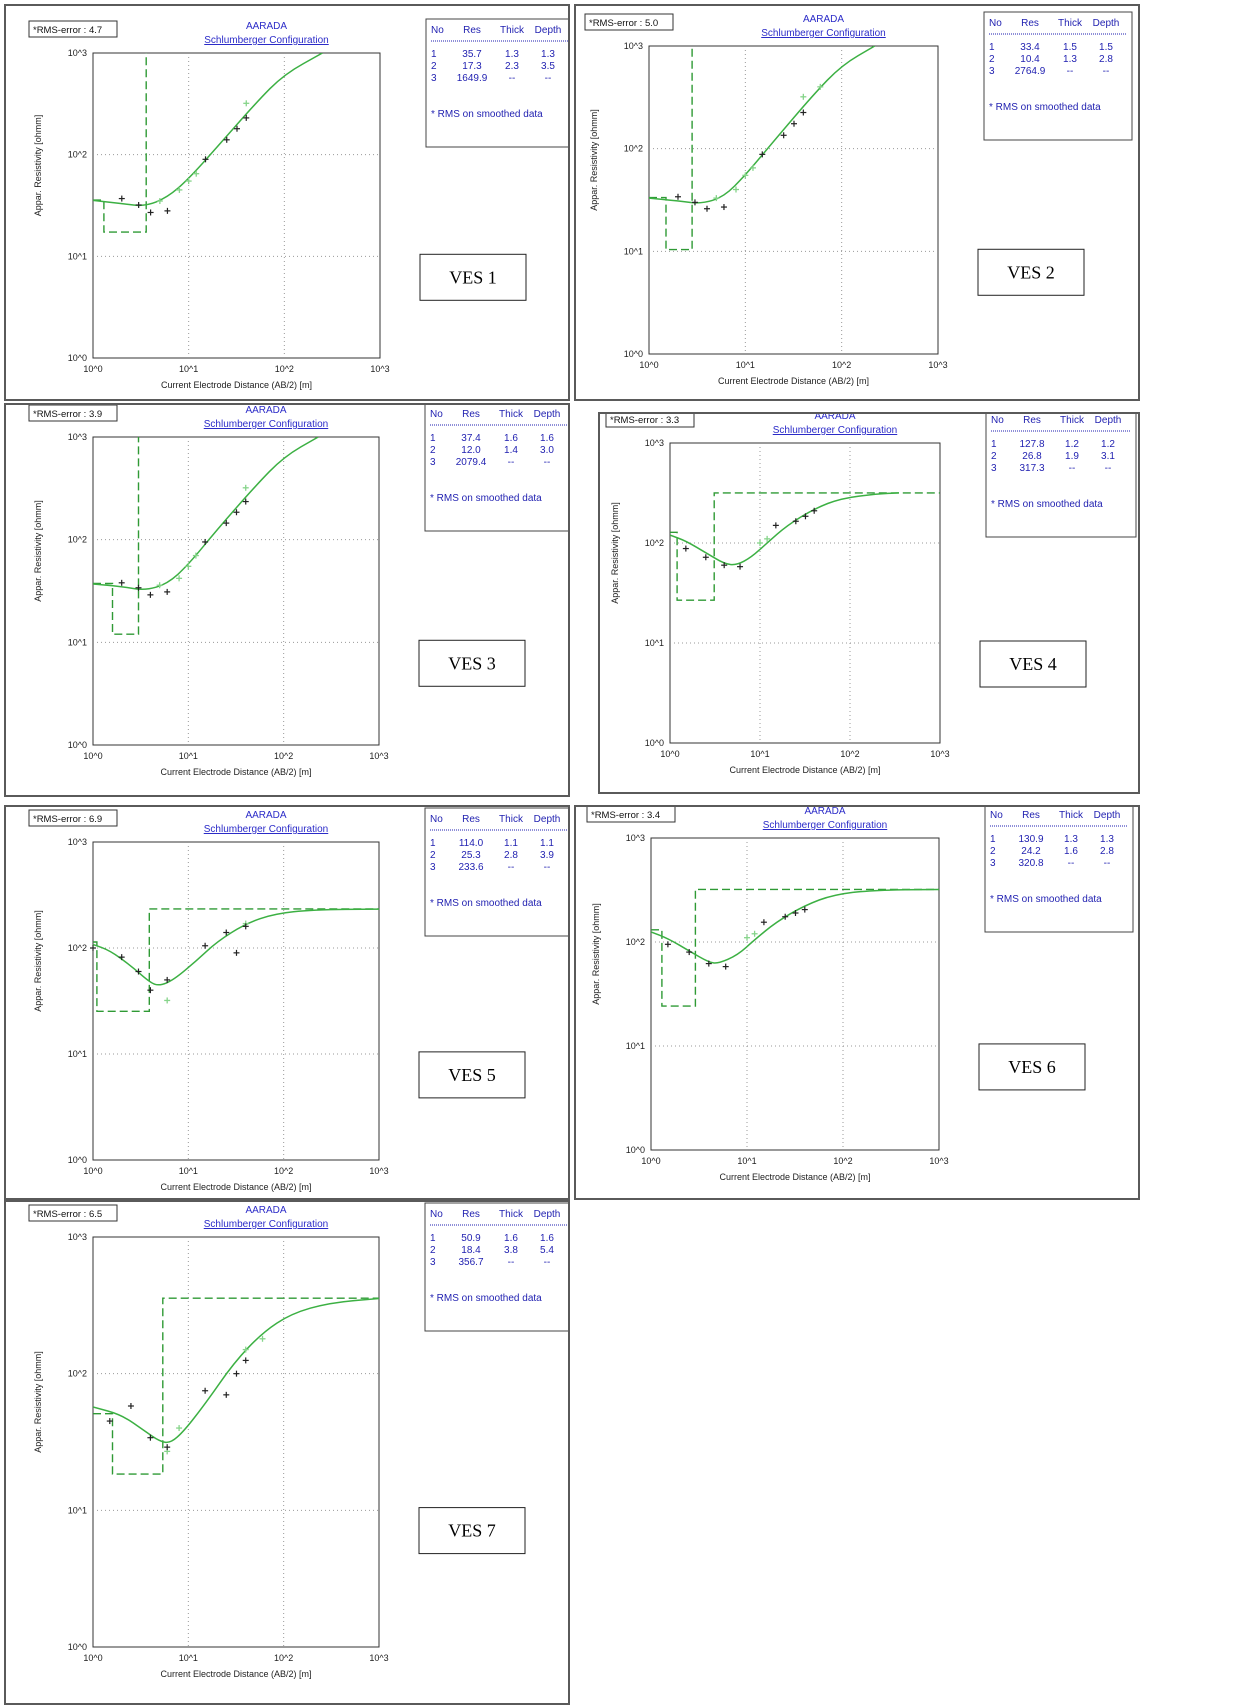 The height and width of the screenshot is (1707, 1242). What do you see at coordinates (1030, 59) in the screenshot?
I see `table-cell: 10.4` at bounding box center [1030, 59].